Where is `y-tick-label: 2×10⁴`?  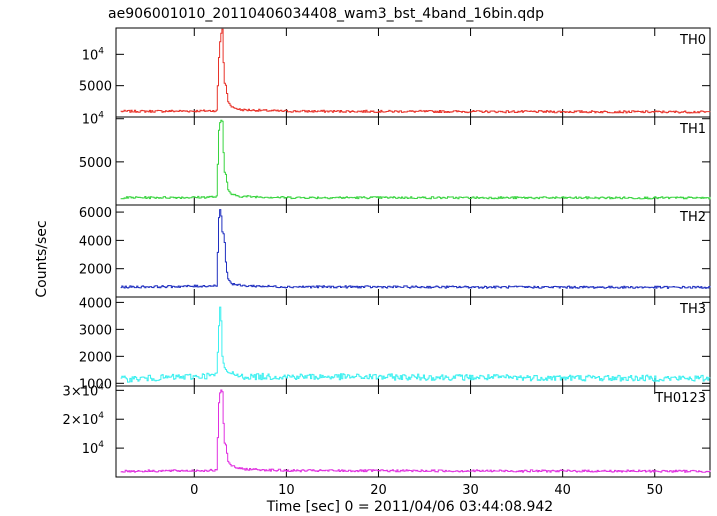 y-tick-label: 2×10⁴ is located at coordinates (84, 419).